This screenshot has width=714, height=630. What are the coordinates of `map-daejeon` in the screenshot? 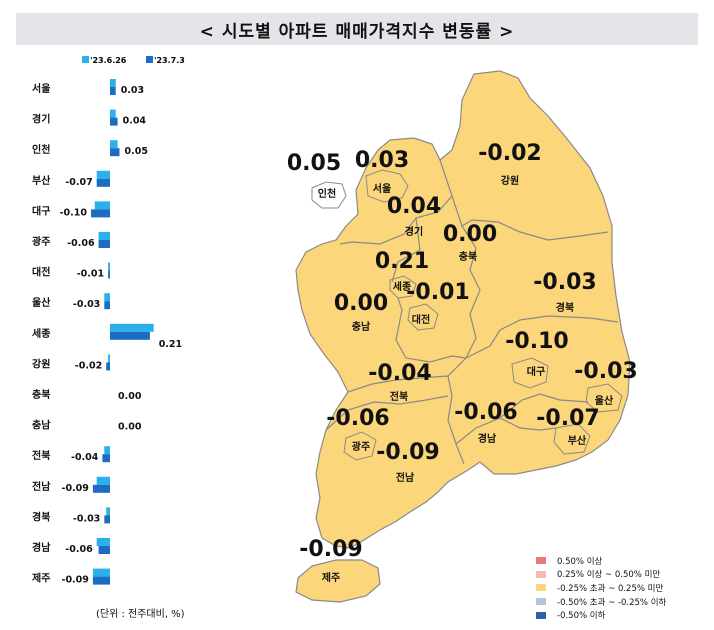 It's located at (423, 317).